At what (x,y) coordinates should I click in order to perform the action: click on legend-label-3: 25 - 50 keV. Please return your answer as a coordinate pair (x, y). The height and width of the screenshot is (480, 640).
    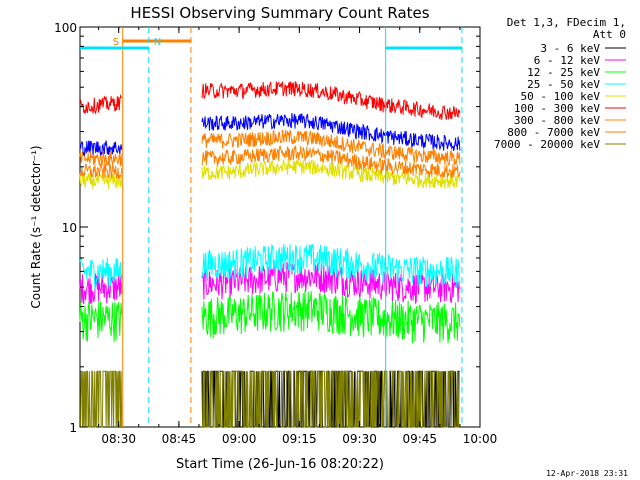
    Looking at the image, I should click on (563, 84).